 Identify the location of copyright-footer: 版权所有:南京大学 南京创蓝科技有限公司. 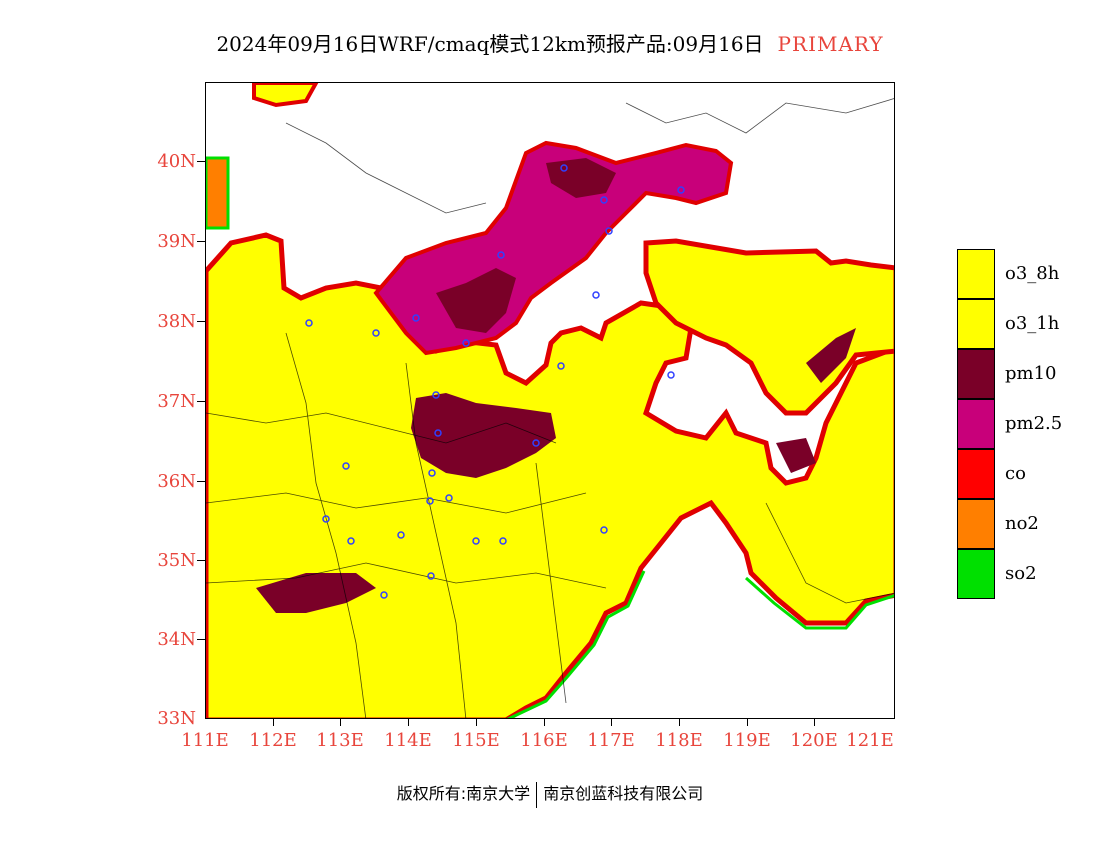
(550, 794).